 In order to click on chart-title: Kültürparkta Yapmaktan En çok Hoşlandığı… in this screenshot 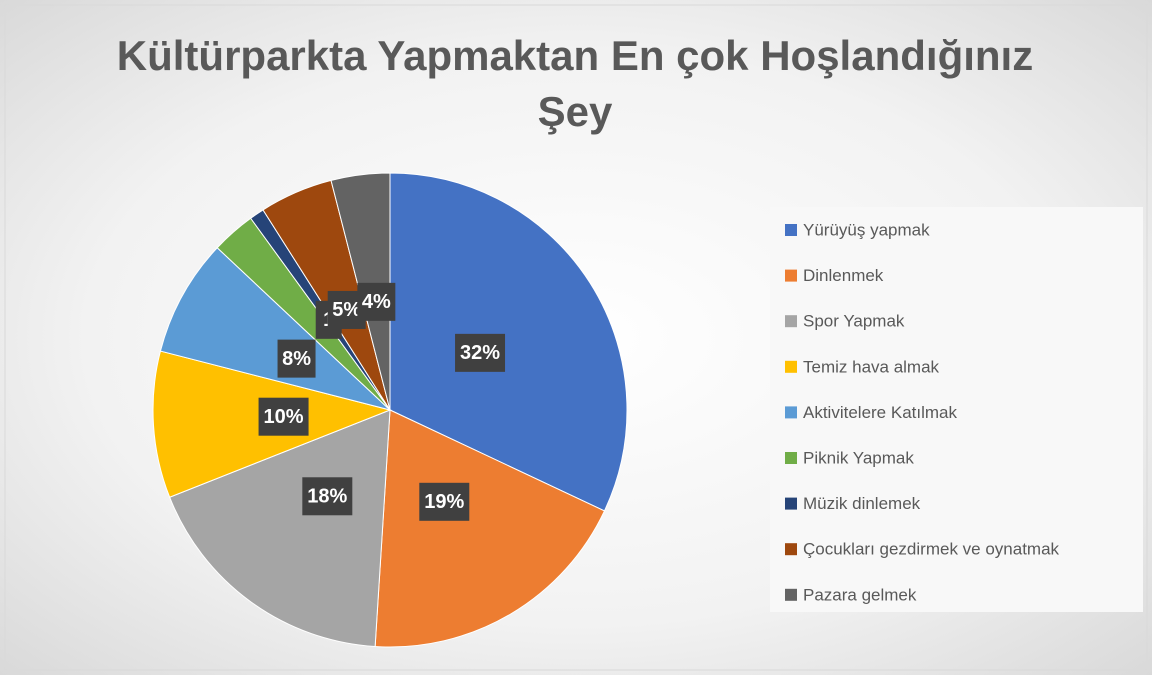, I will do `click(575, 83)`.